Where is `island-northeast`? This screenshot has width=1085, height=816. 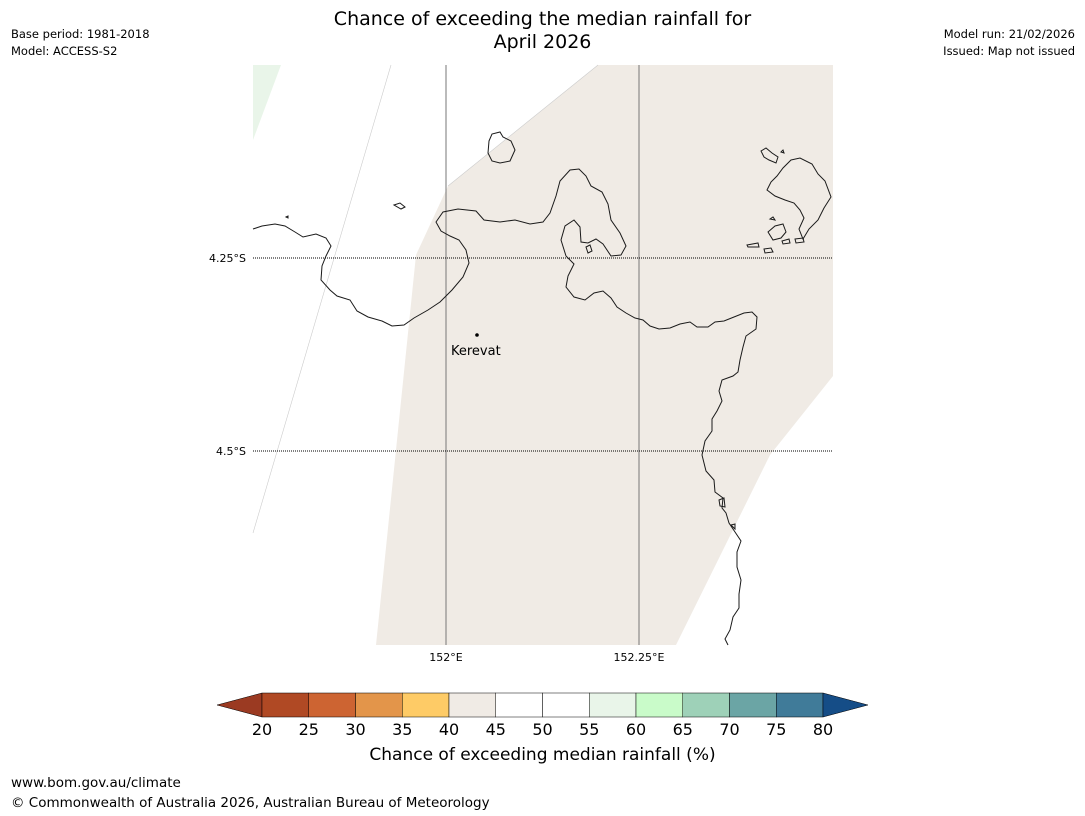 island-northeast is located at coordinates (769, 155).